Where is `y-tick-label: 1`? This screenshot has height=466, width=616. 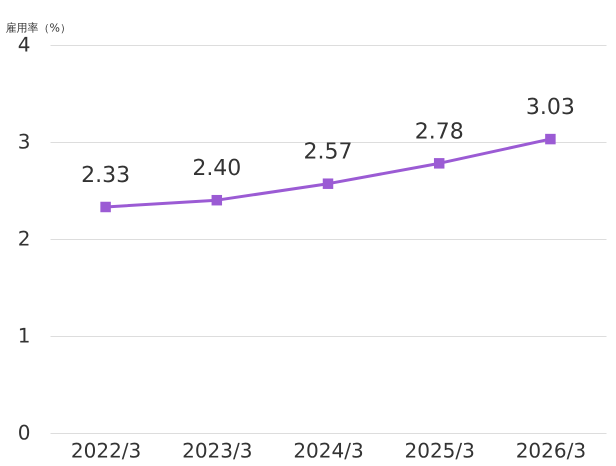 y-tick-label: 1 is located at coordinates (24, 336).